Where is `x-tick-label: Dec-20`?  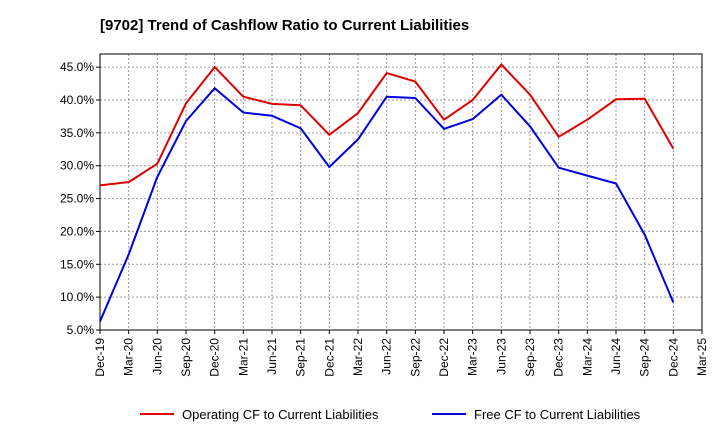 x-tick-label: Dec-20 is located at coordinates (215, 357).